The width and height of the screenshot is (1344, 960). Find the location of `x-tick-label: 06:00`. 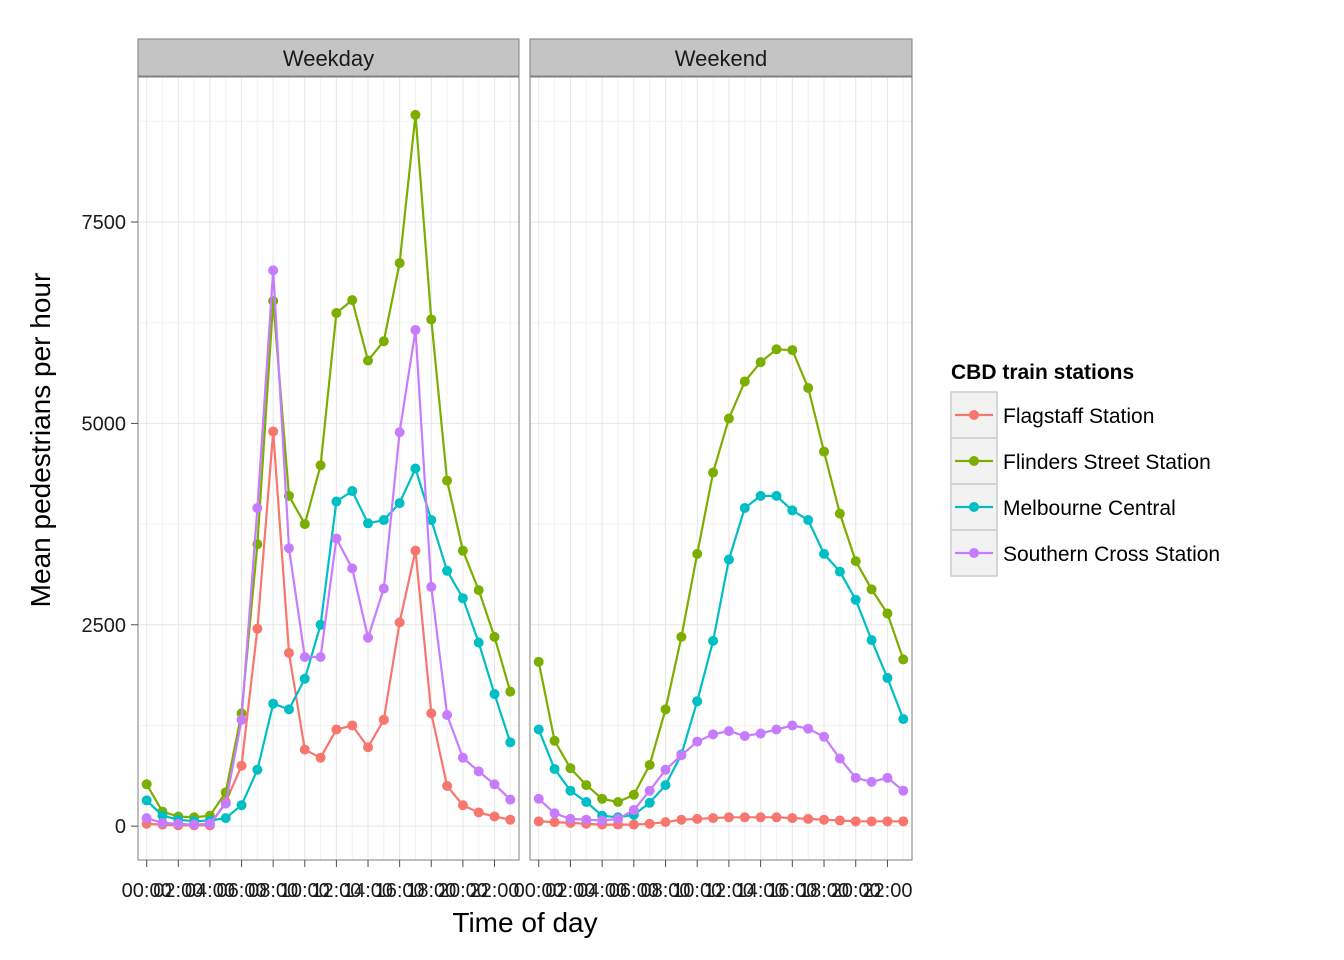

x-tick-label: 06:00 is located at coordinates (242, 891).